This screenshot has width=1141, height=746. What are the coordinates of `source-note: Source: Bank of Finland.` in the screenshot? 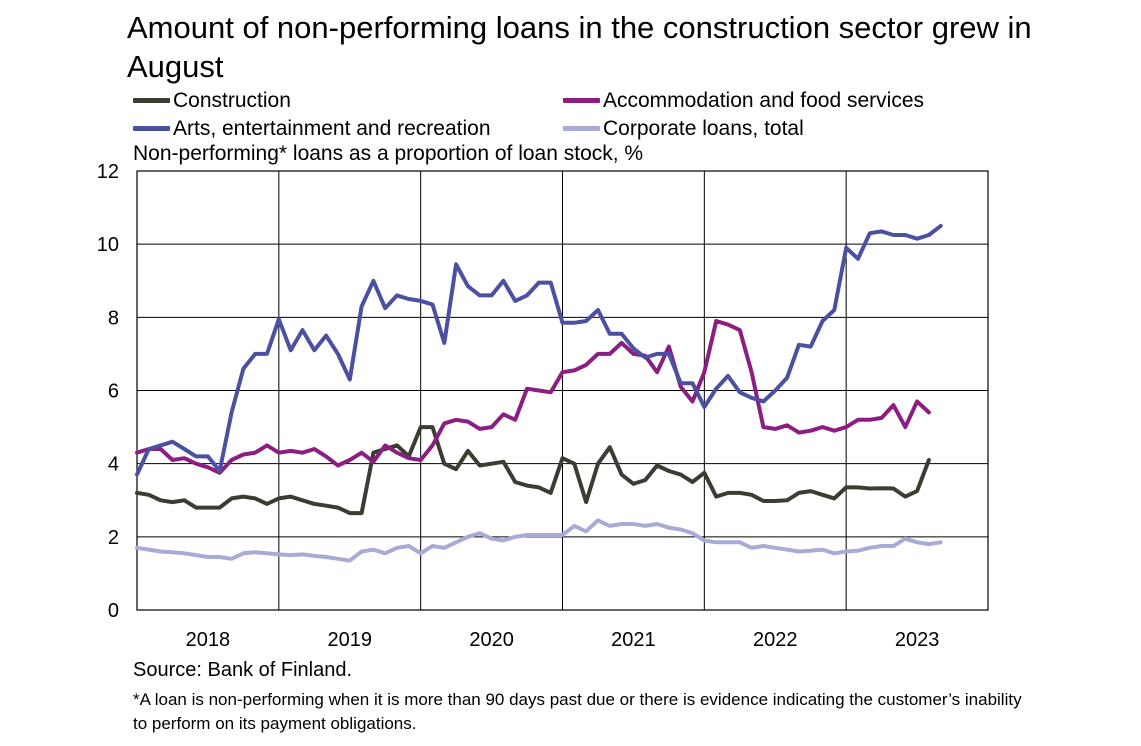 It's located at (243, 670).